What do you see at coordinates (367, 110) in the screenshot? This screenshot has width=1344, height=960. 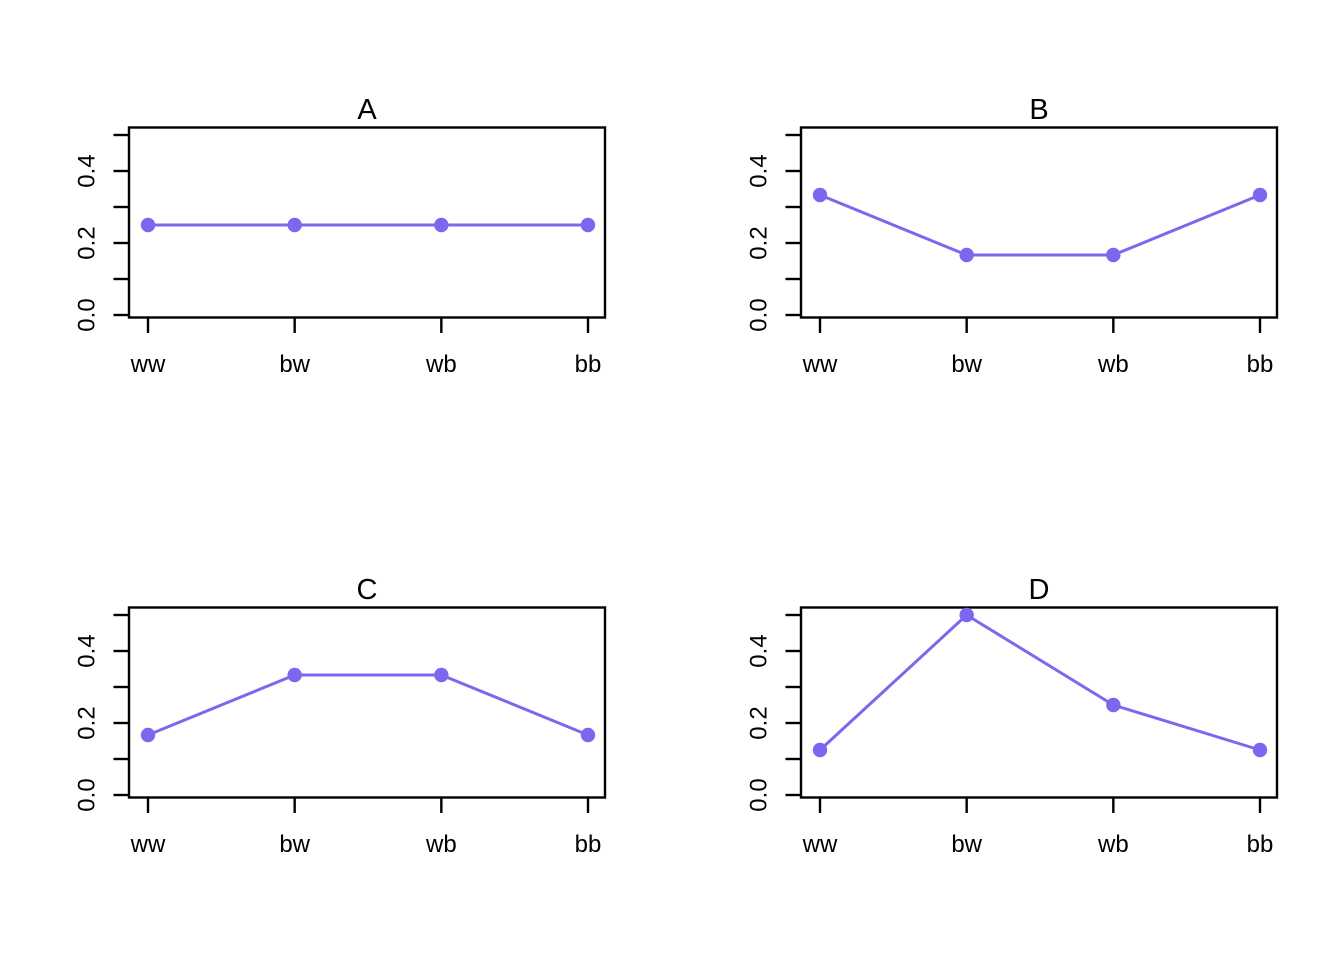 I see `panel-title: A` at bounding box center [367, 110].